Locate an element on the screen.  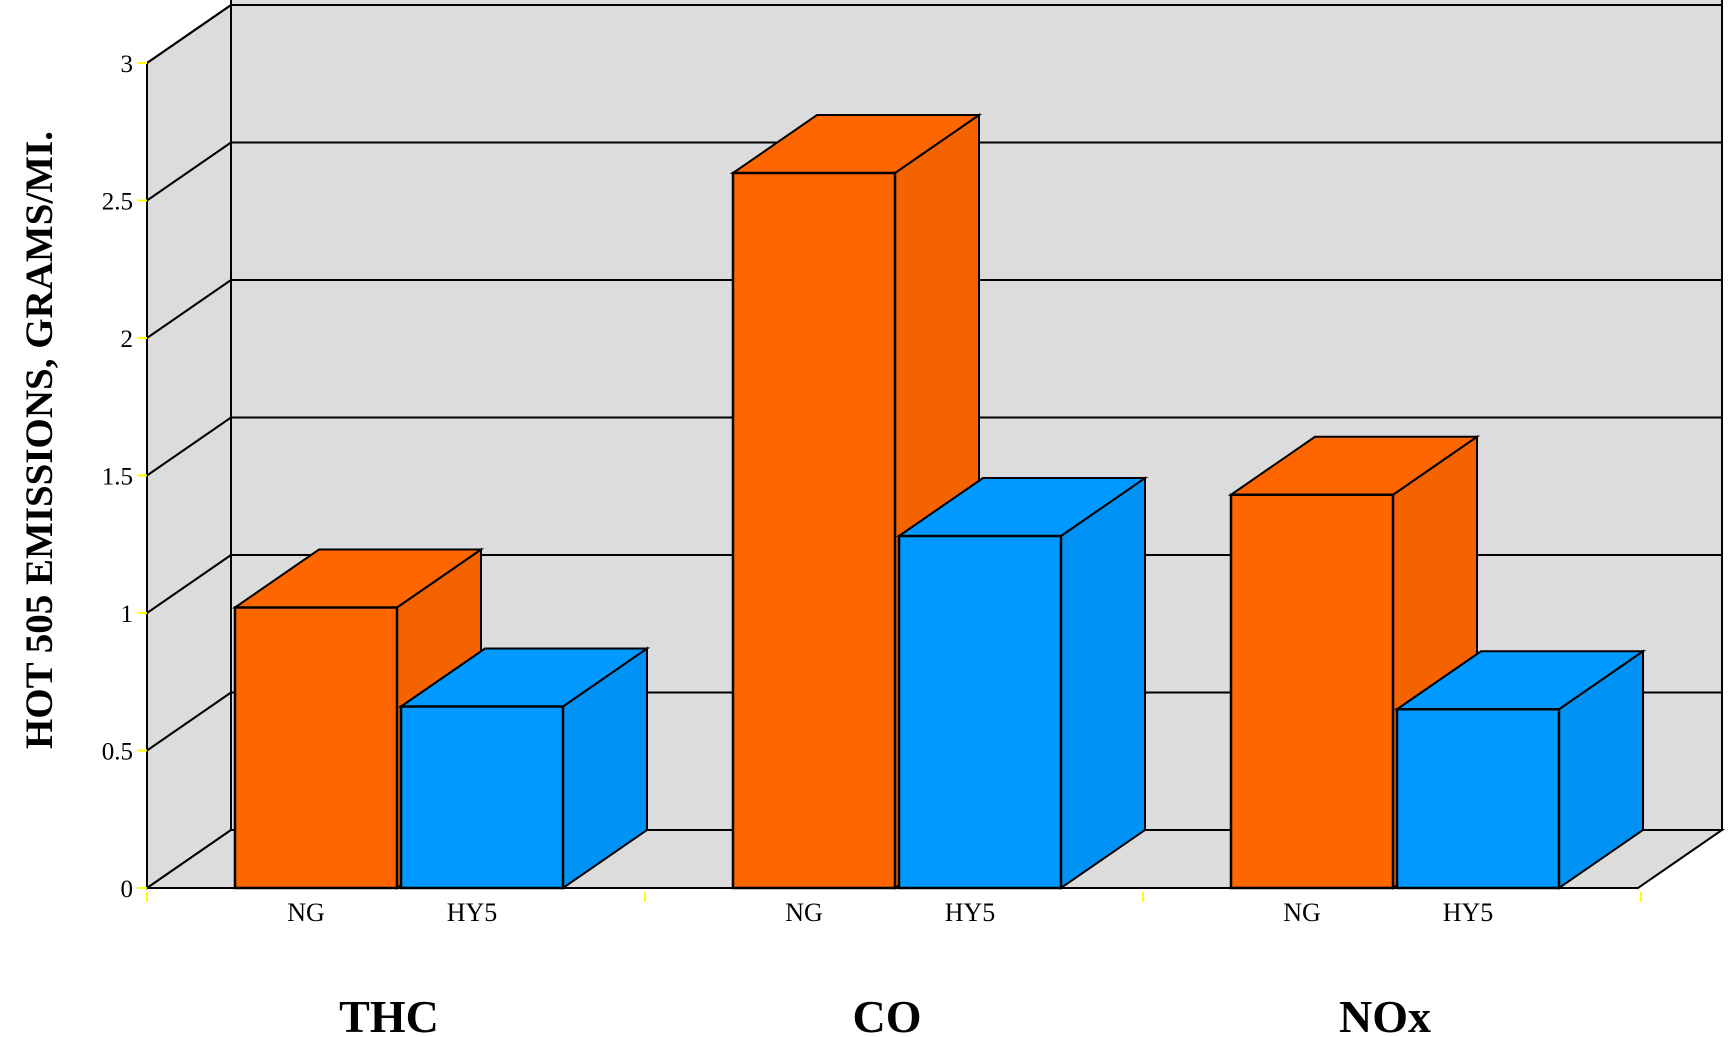
group-label: THC is located at coordinates (389, 1014).